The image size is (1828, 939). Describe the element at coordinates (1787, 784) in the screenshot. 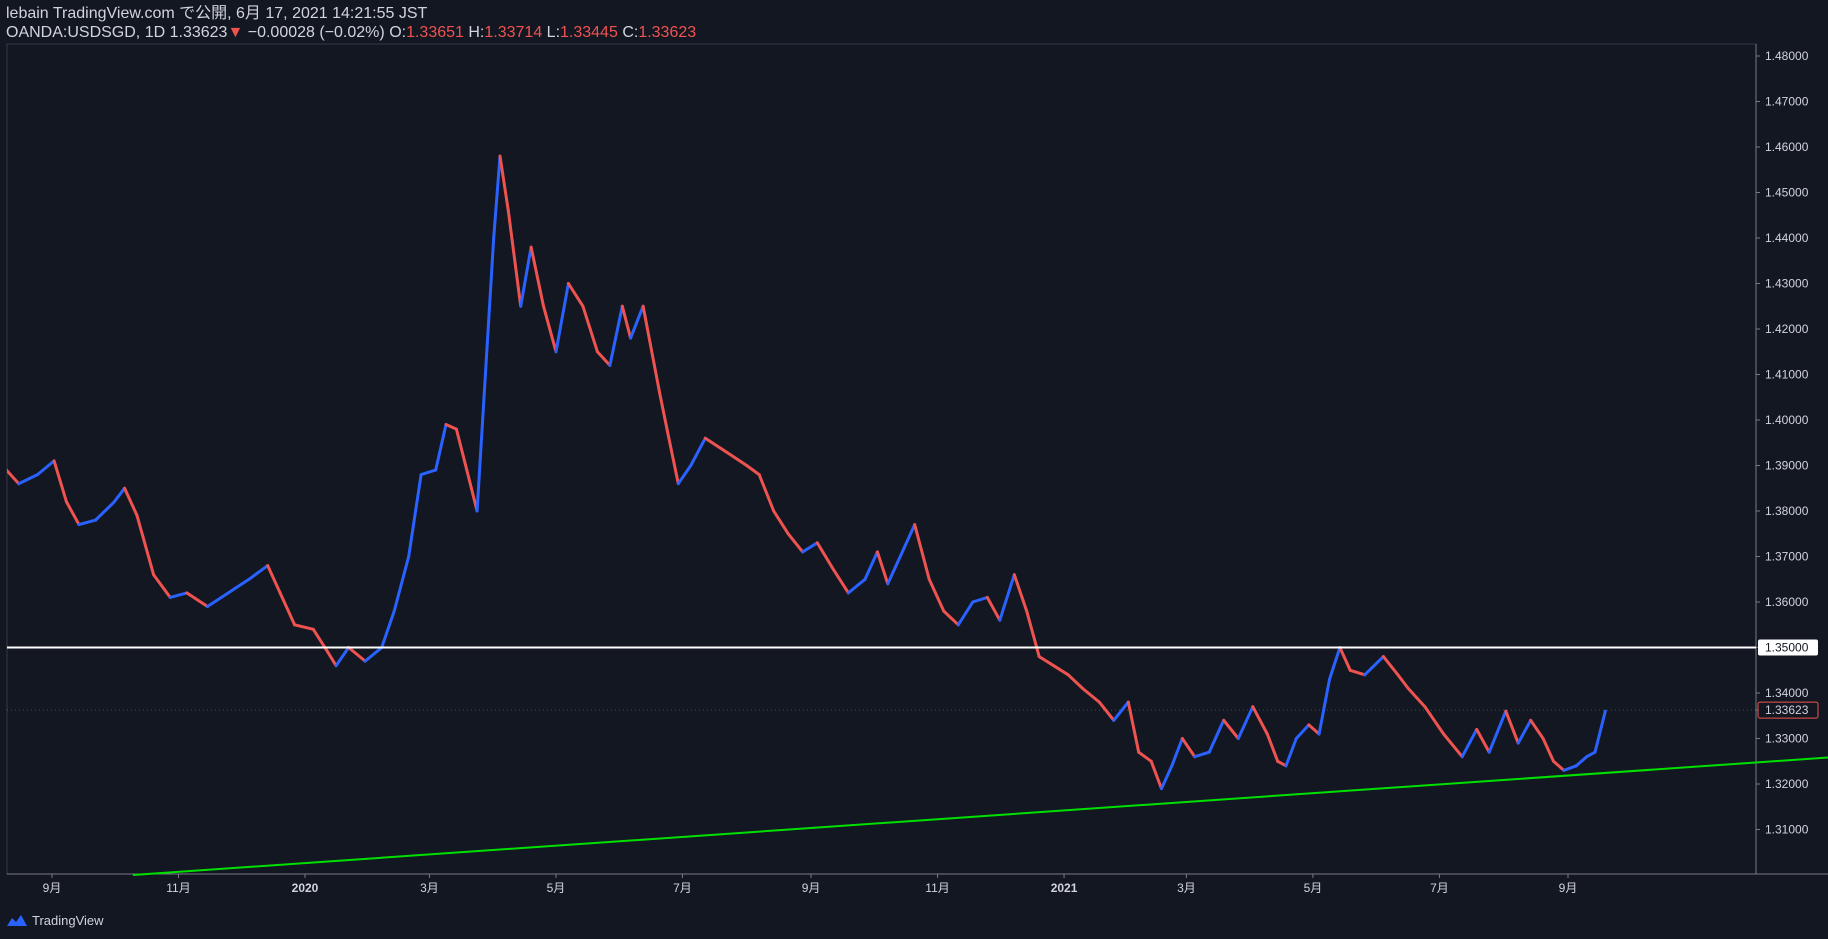

I see `y-tick-label: 1.32000` at that location.